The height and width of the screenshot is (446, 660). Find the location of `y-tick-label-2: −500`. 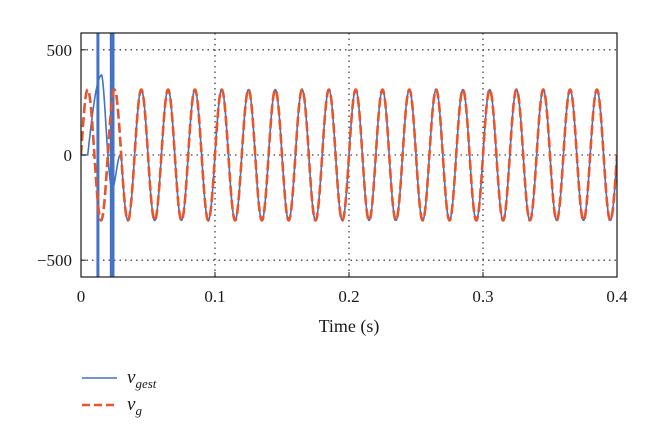

y-tick-label-2: −500 is located at coordinates (54, 260).